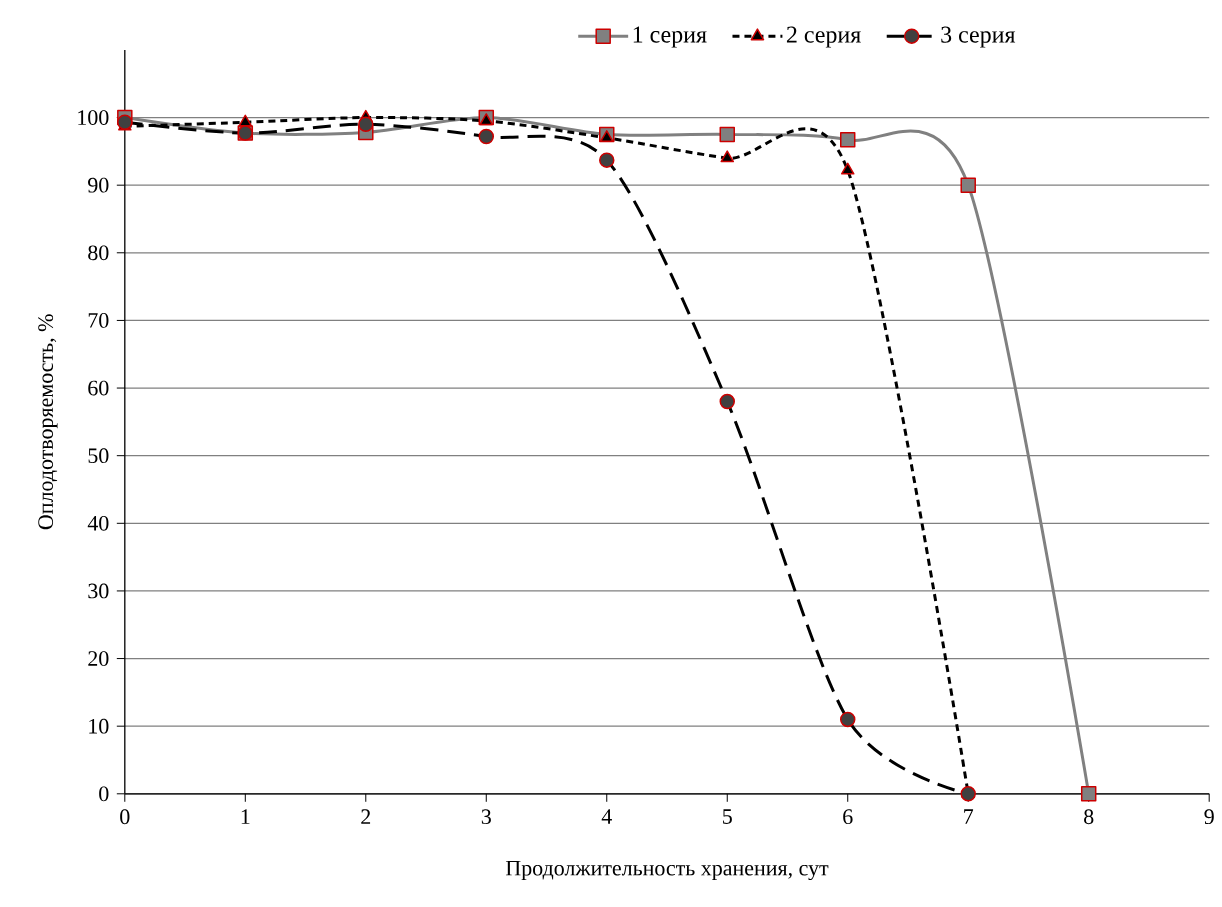  What do you see at coordinates (98, 253) in the screenshot?
I see `y-tick-label: 80` at bounding box center [98, 253].